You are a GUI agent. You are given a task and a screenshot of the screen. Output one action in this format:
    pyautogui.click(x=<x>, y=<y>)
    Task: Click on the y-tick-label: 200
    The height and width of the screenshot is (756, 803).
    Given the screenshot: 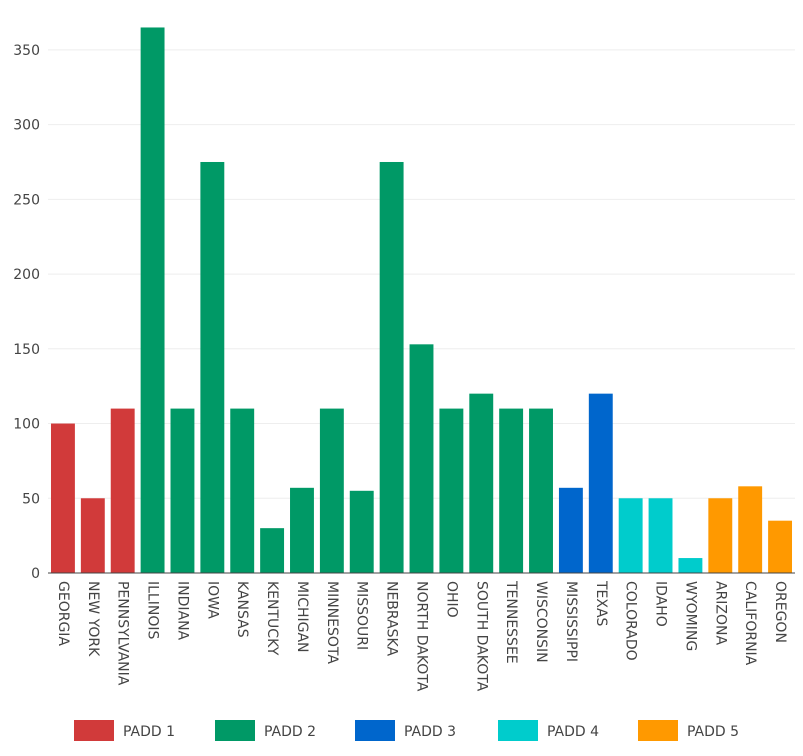 What is the action you would take?
    pyautogui.click(x=26, y=275)
    